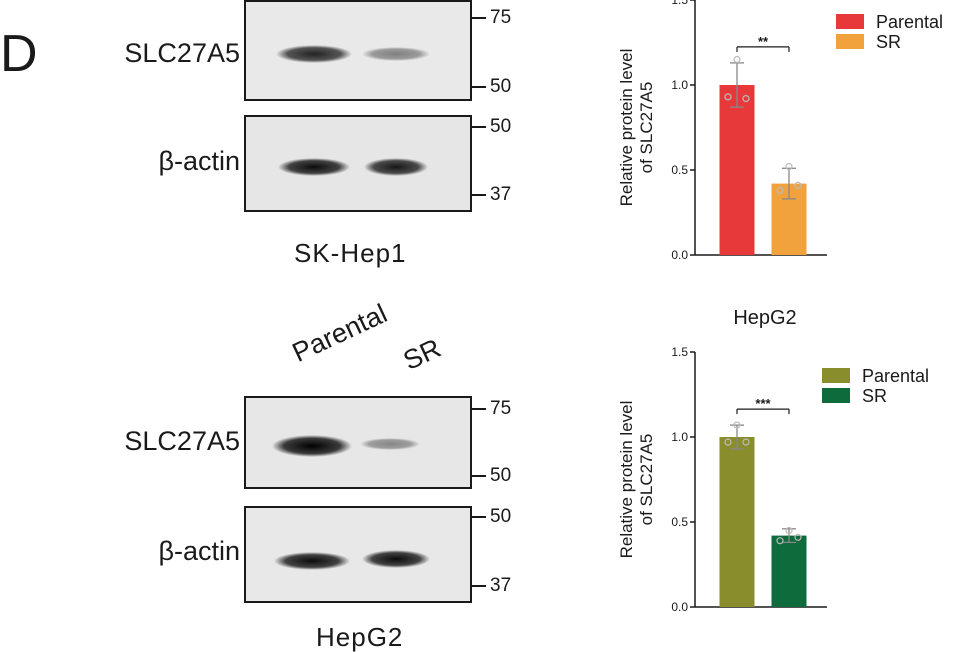 The width and height of the screenshot is (955, 652). I want to click on western-blot-slc27a5-hepg2, so click(358, 442).